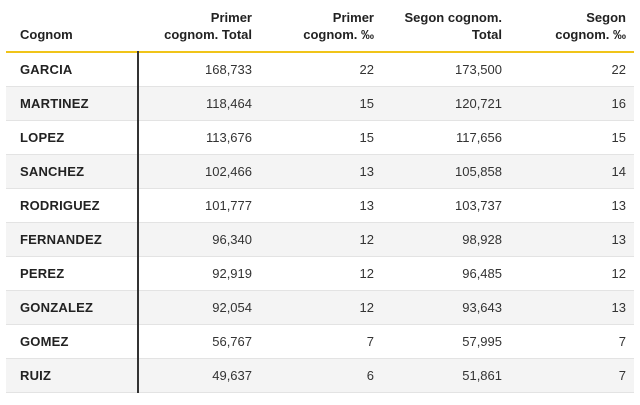 The height and width of the screenshot is (405, 640). I want to click on table-row: GOMEZ 56,767 7 57,995 7, so click(320, 341).